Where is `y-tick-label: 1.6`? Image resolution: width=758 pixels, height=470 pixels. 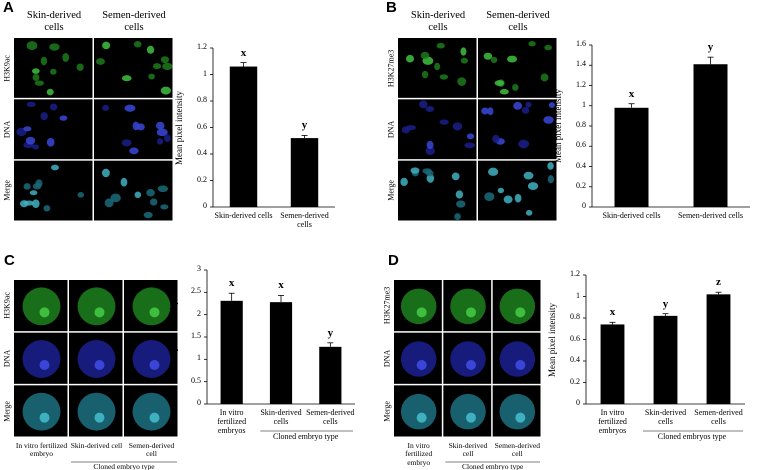
y-tick-label: 1.6 is located at coordinates (581, 43).